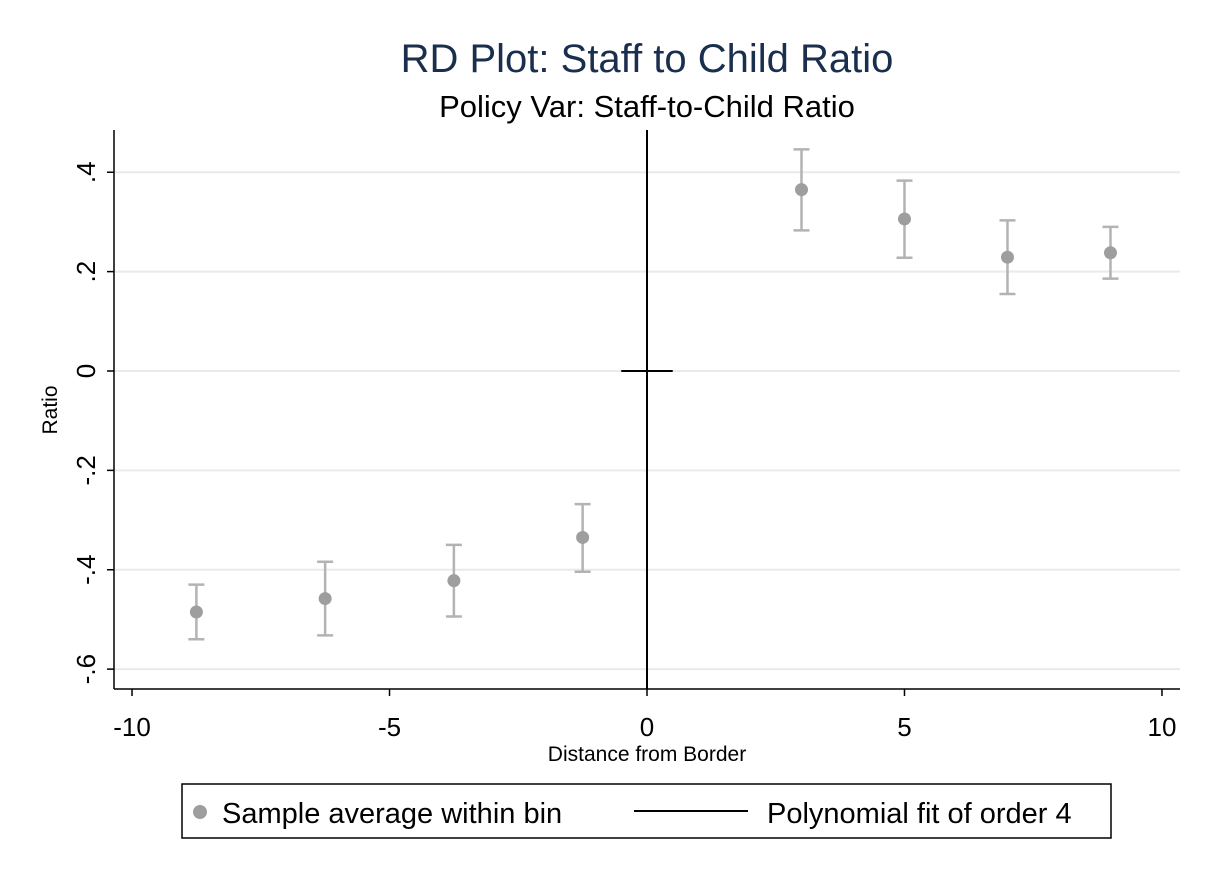 The width and height of the screenshot is (1212, 882). Describe the element at coordinates (392, 814) in the screenshot. I see `legend-entry-sample-average: Sample average within bin` at that location.